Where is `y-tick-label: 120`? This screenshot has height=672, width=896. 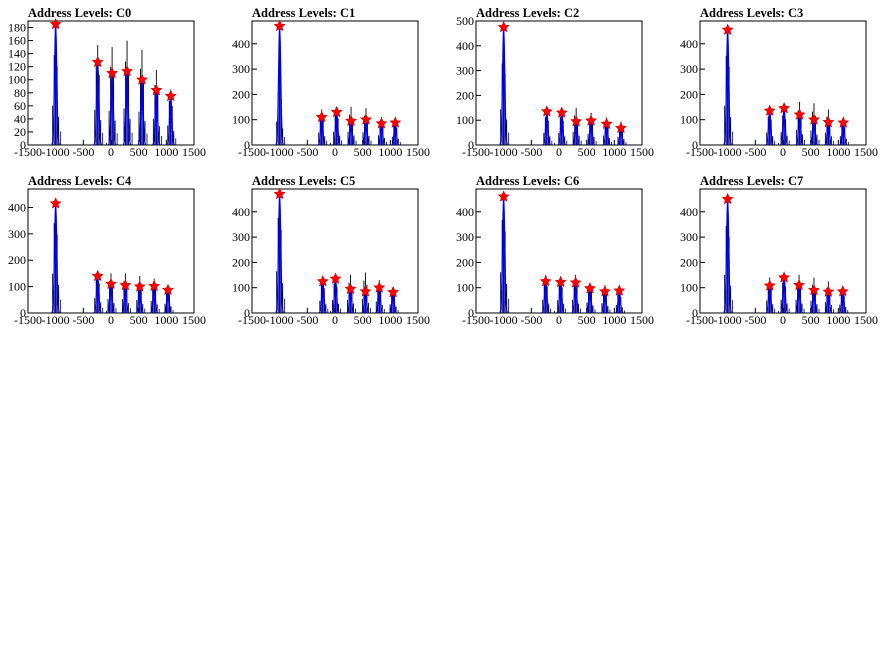
y-tick-label: 120 is located at coordinates (17, 67).